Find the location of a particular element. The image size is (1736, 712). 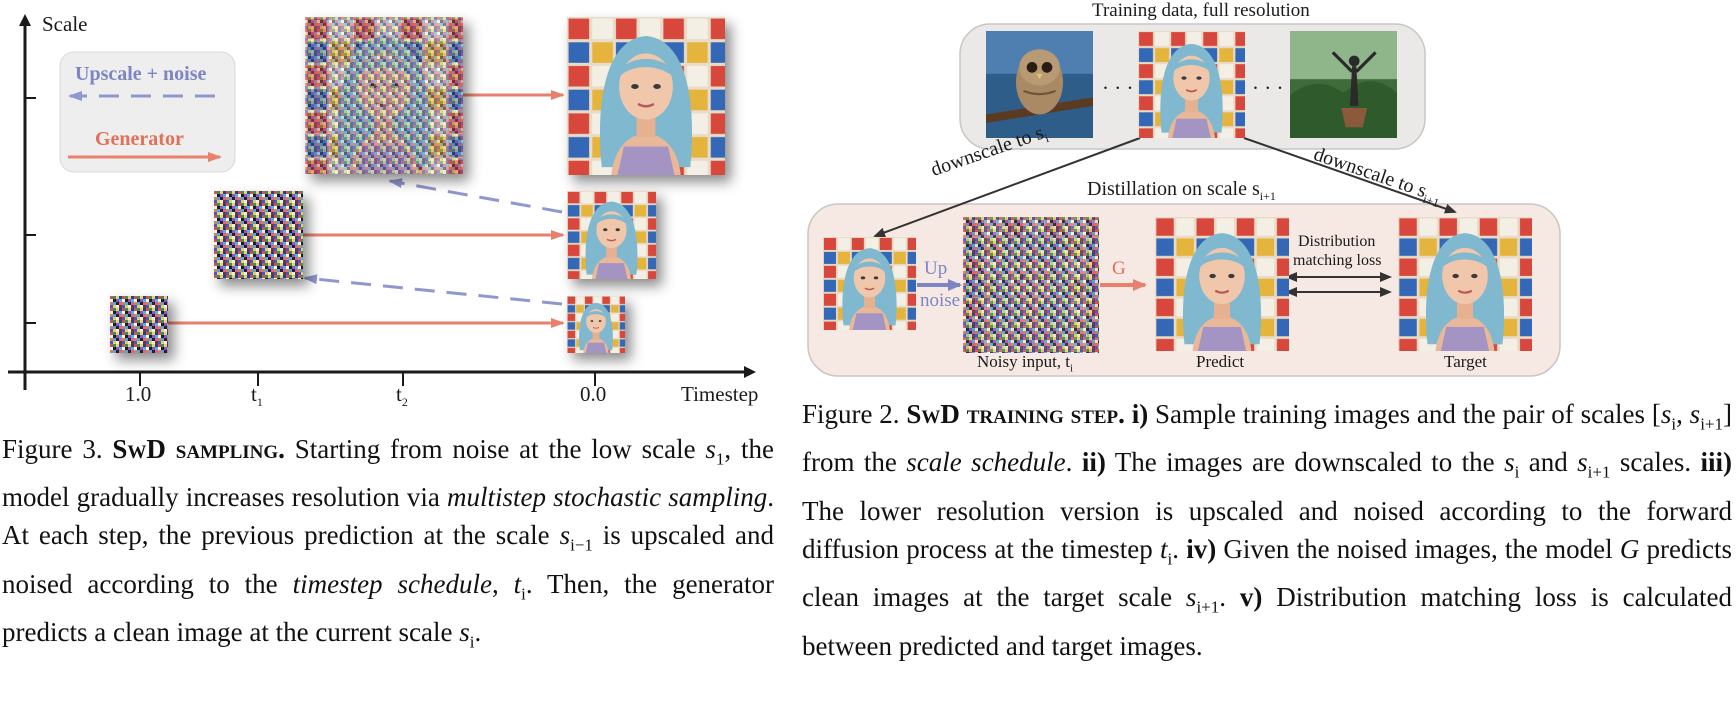

training-portrait is located at coordinates (1191, 84).